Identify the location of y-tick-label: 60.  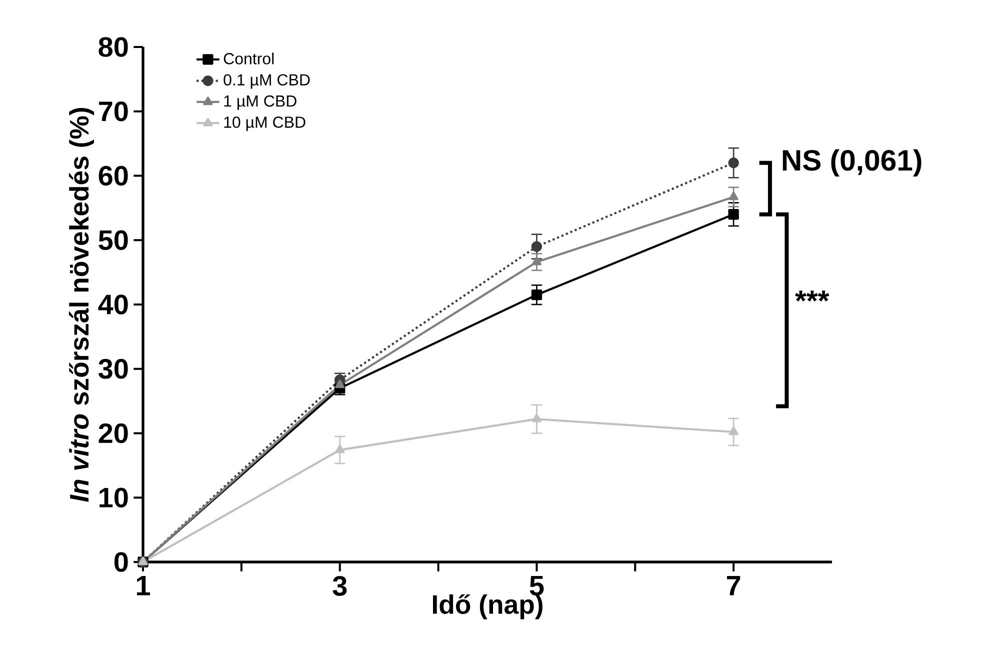
(113, 176).